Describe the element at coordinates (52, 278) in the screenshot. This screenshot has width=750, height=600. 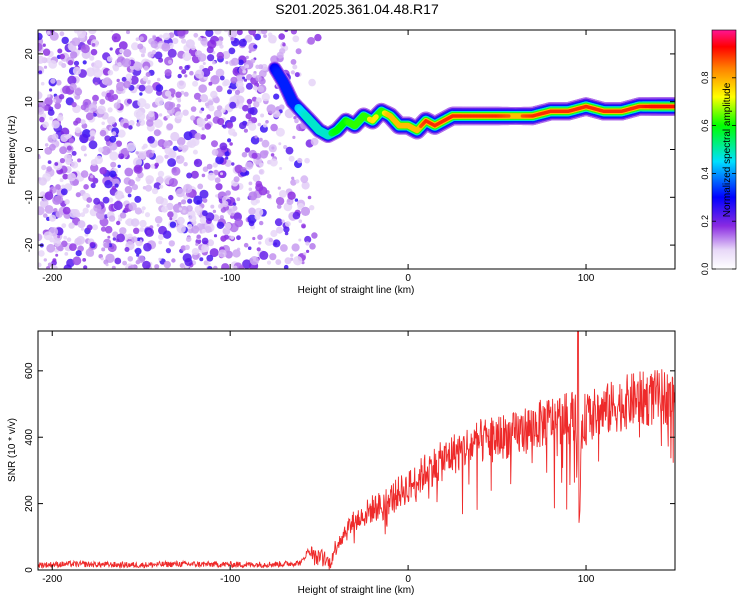
I see `x-tick-label: -200` at that location.